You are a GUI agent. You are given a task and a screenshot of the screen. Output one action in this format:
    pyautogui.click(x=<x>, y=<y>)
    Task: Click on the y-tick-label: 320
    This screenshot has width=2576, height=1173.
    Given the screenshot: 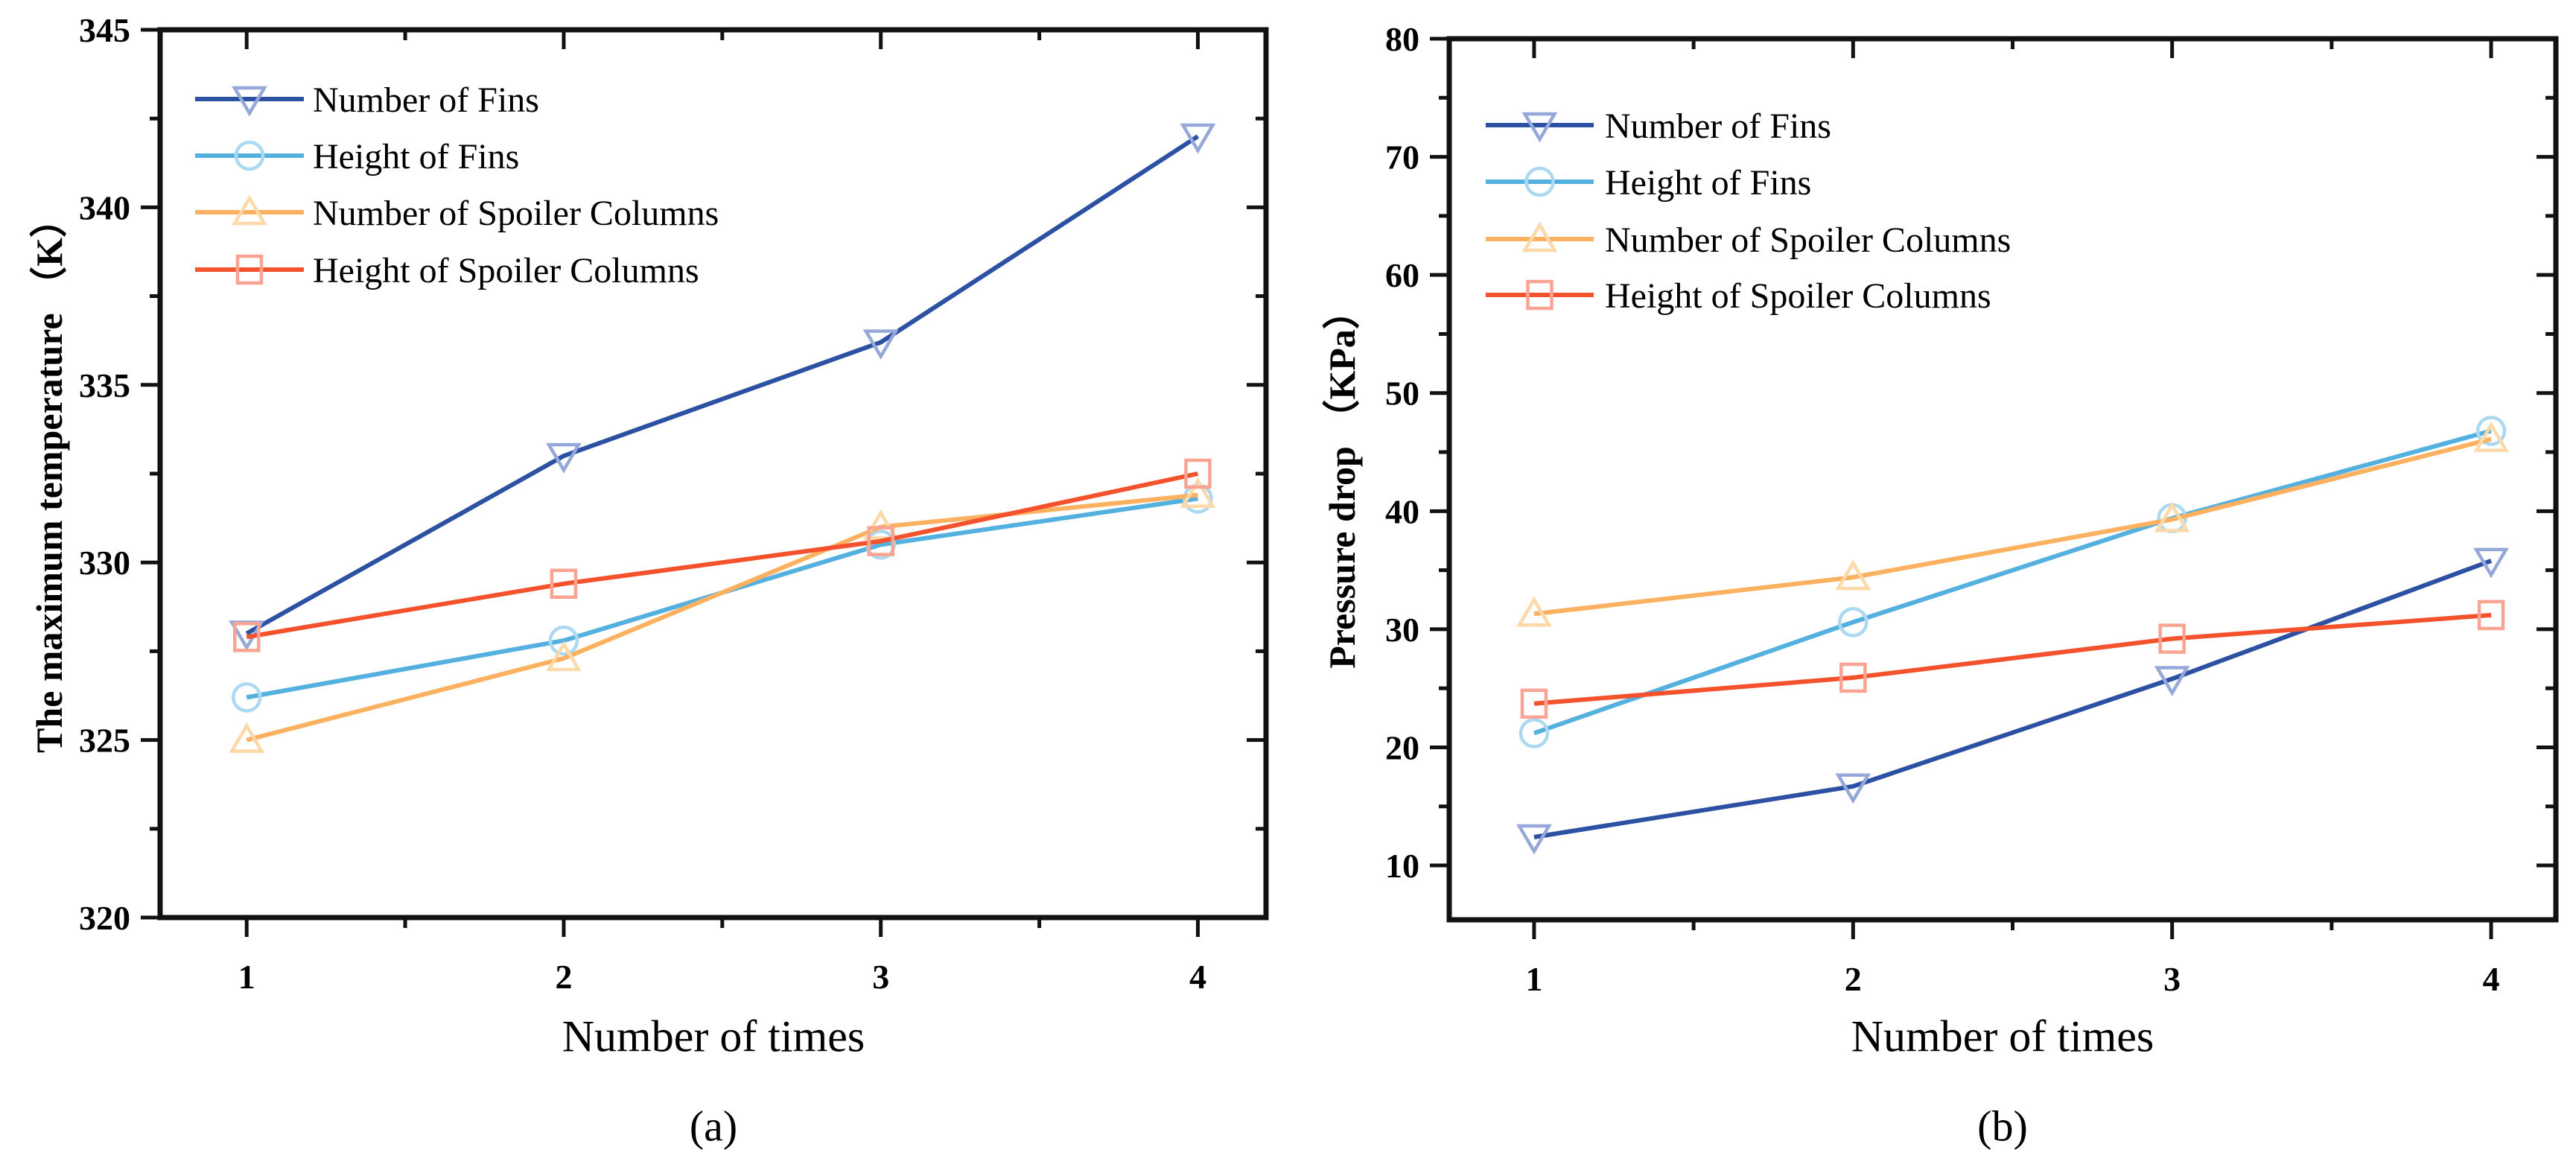 What is the action you would take?
    pyautogui.click(x=104, y=918)
    